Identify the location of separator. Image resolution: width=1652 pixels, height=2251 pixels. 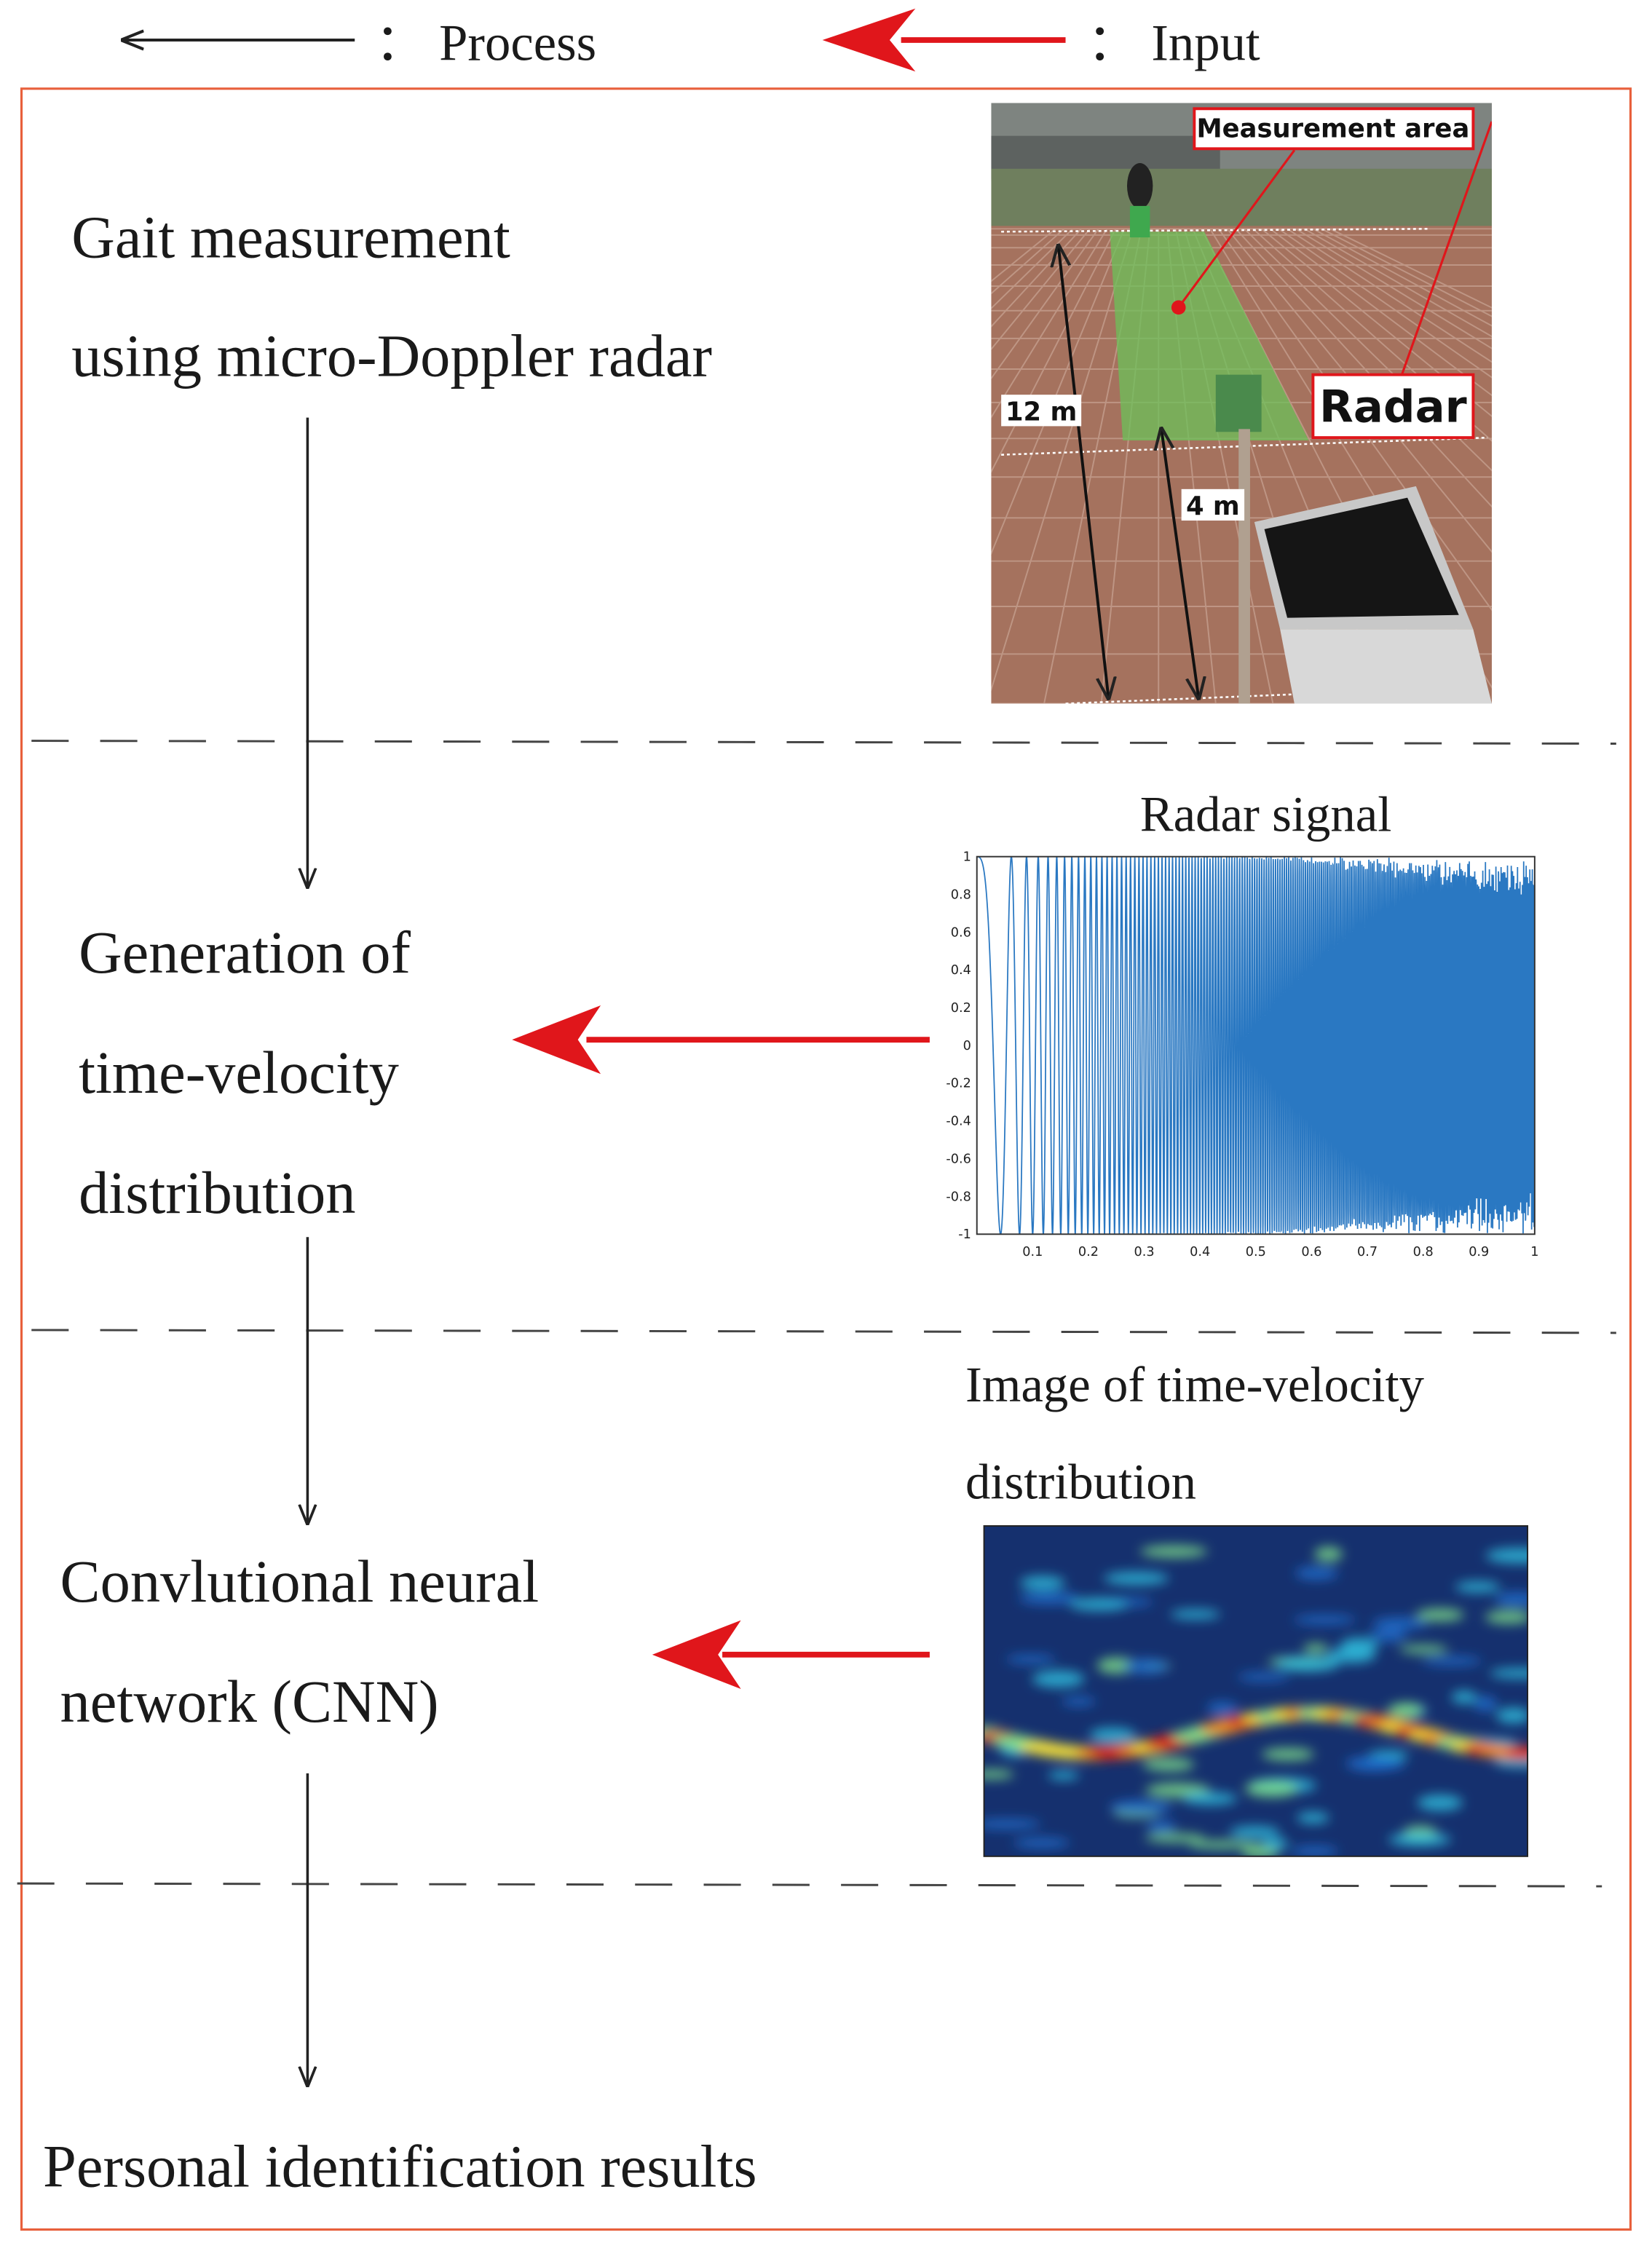
(810, 1885).